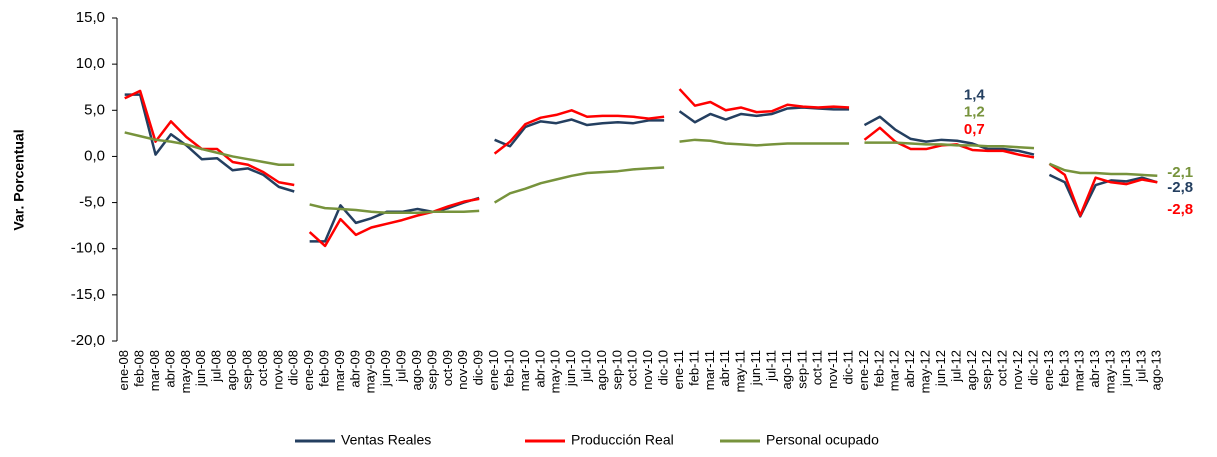  I want to click on legend-label: Personal ocupado, so click(822, 440).